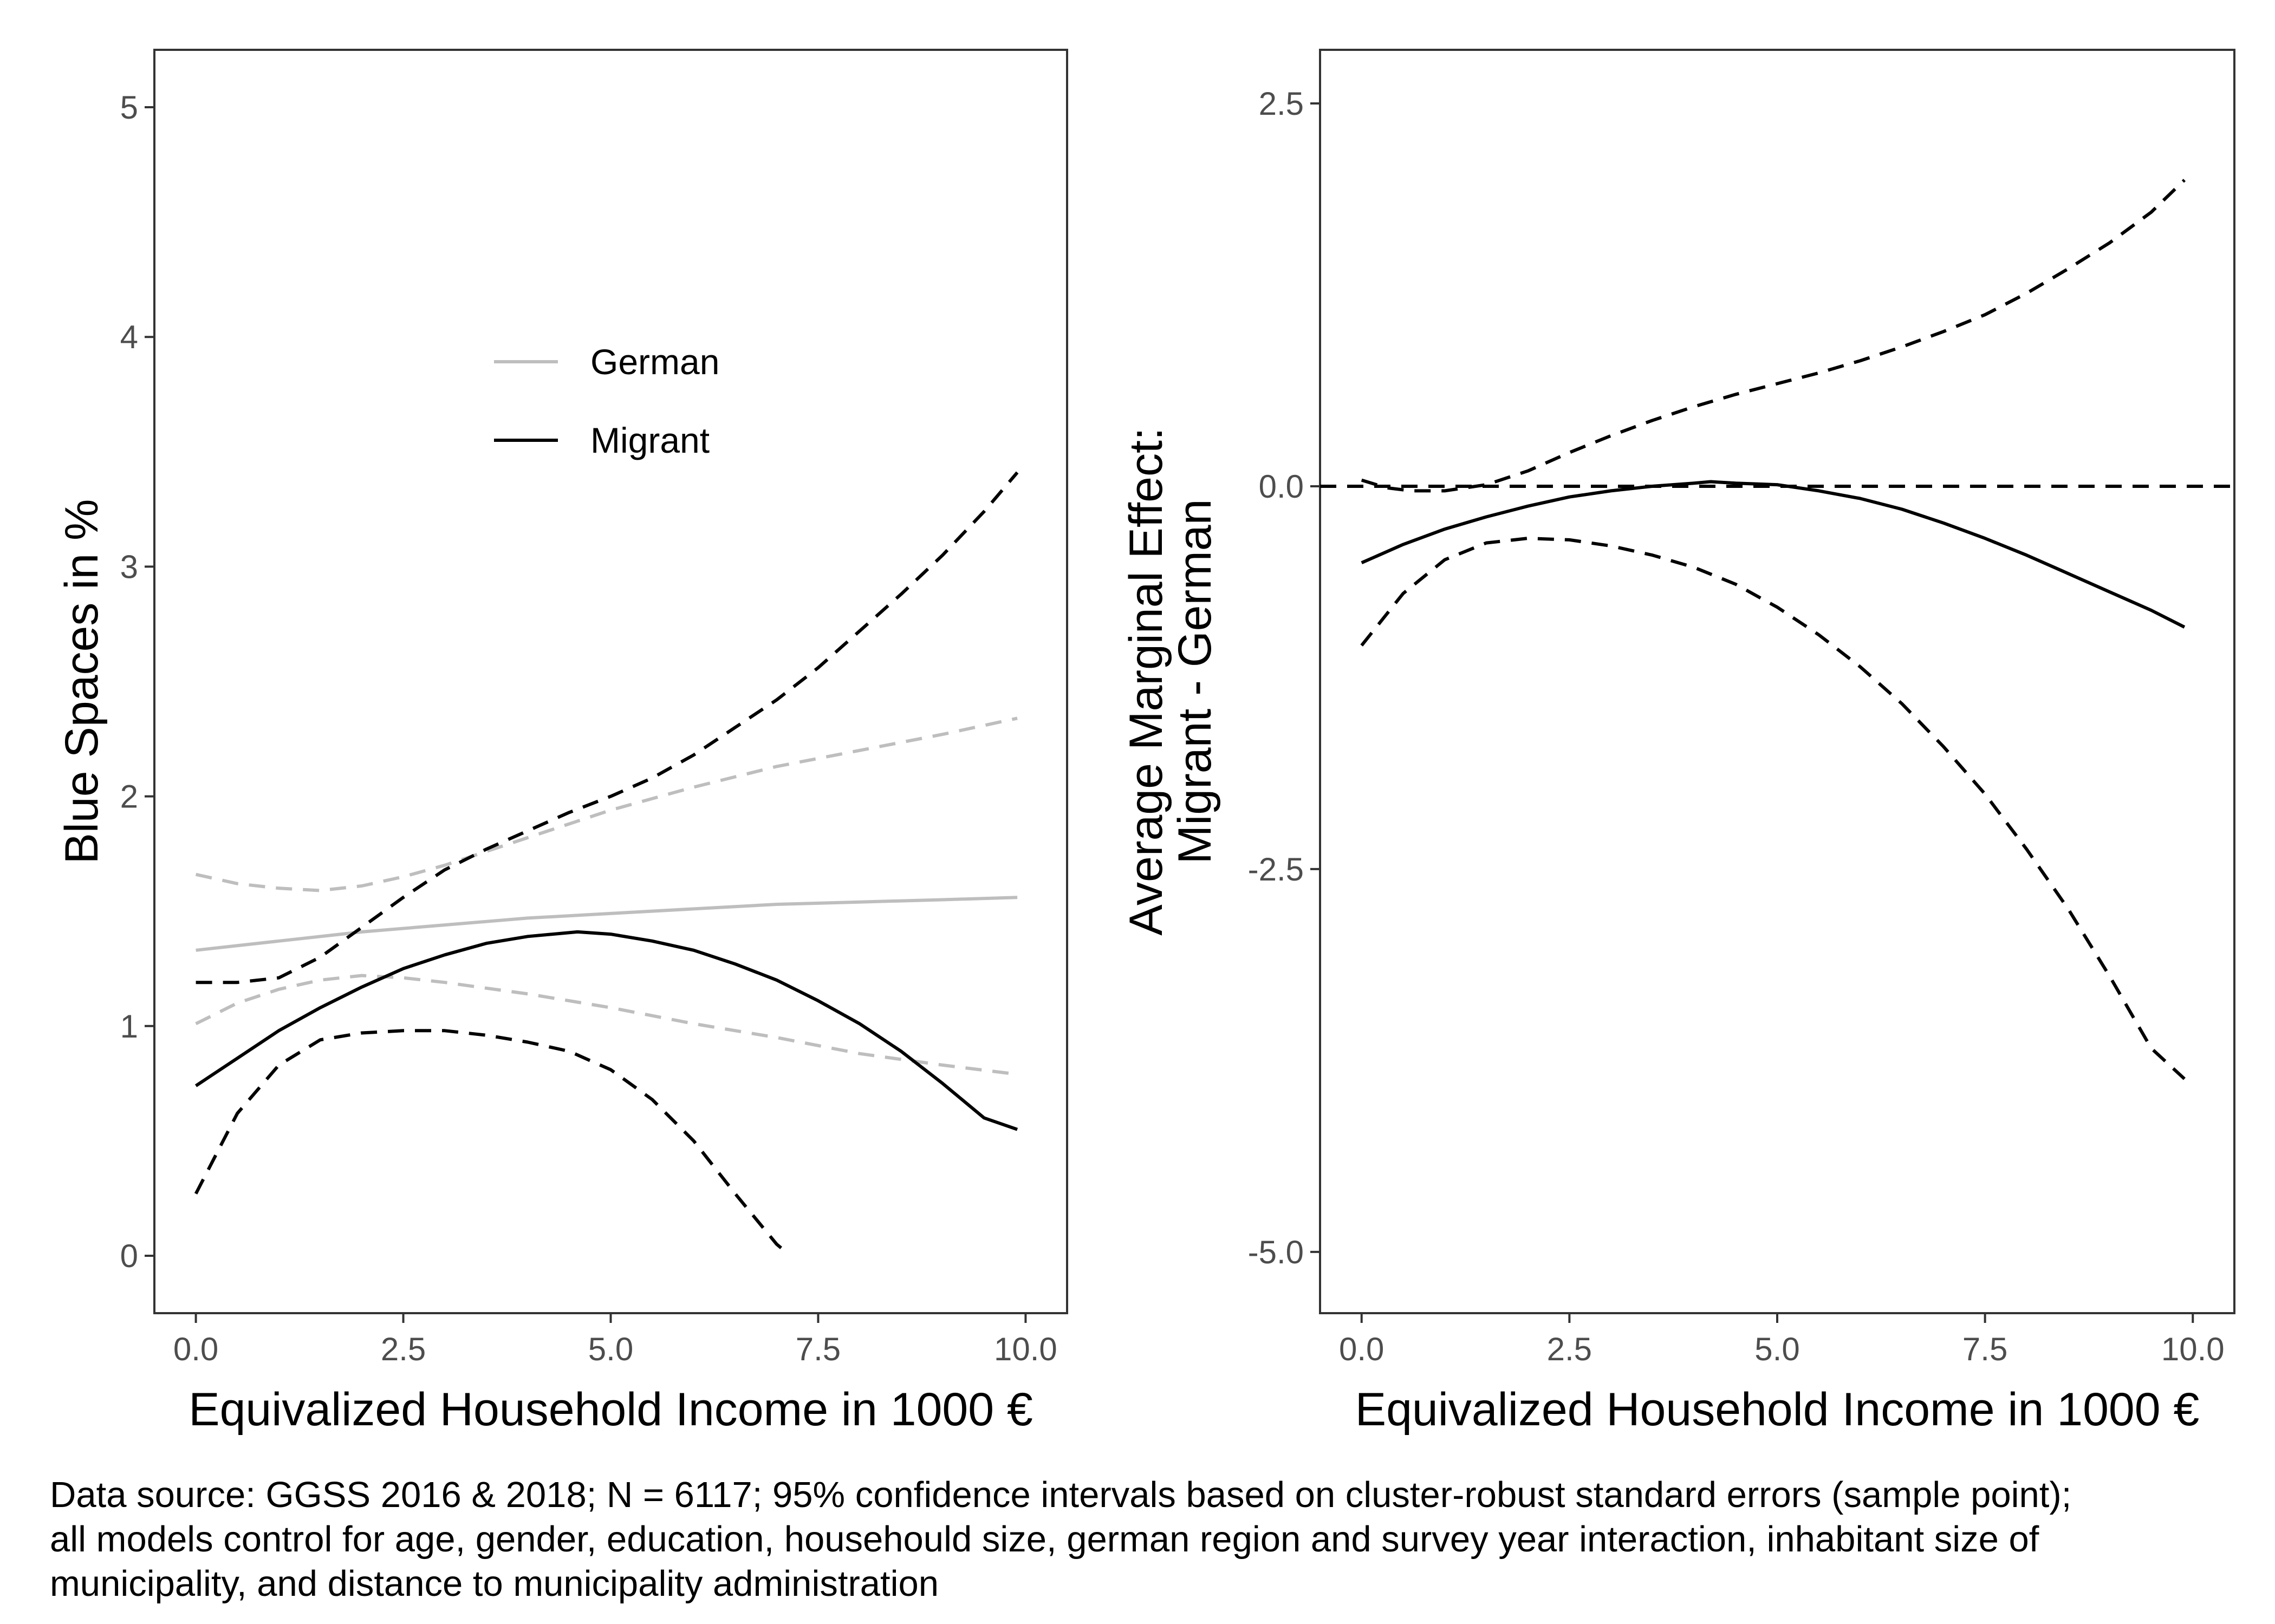  Describe the element at coordinates (129, 567) in the screenshot. I see `y-tick-label: 3` at that location.